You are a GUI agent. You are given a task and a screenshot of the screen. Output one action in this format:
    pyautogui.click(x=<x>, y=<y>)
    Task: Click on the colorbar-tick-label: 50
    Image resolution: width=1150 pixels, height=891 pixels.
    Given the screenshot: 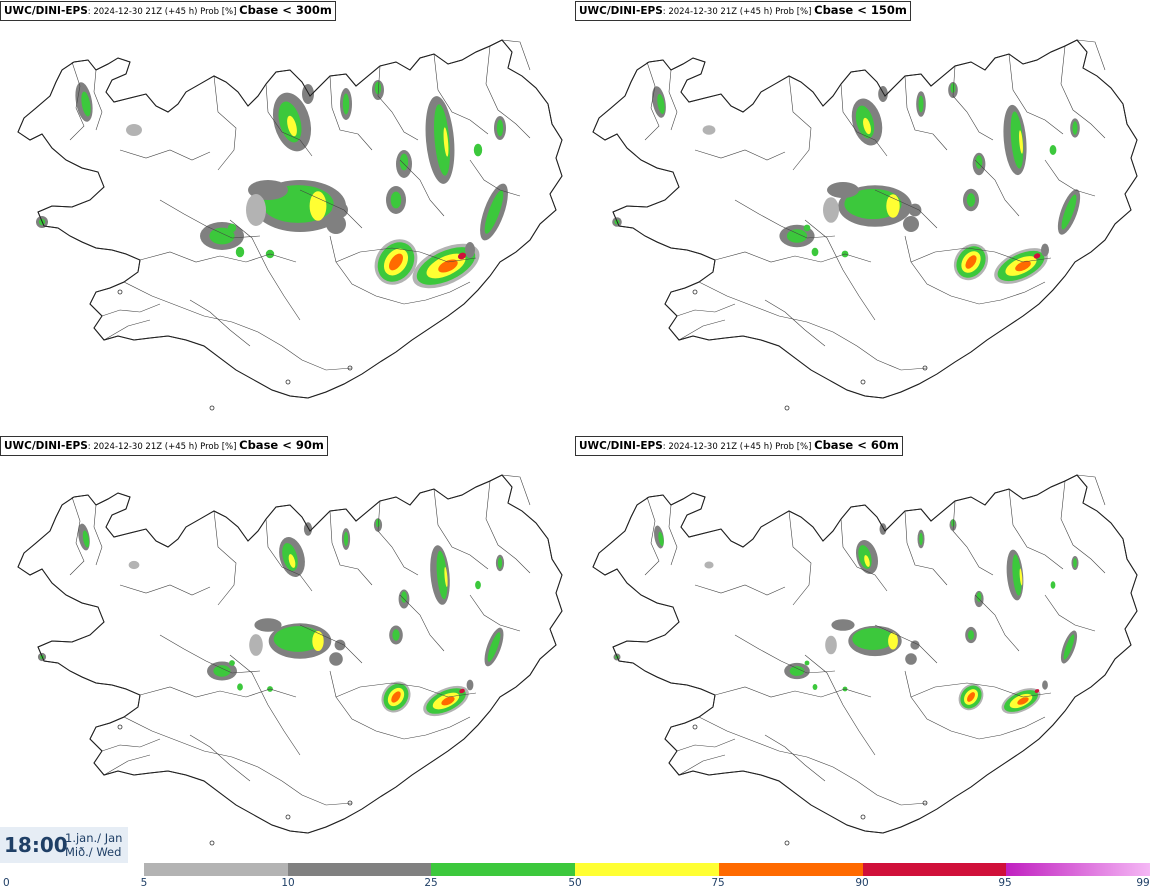 What is the action you would take?
    pyautogui.click(x=575, y=883)
    